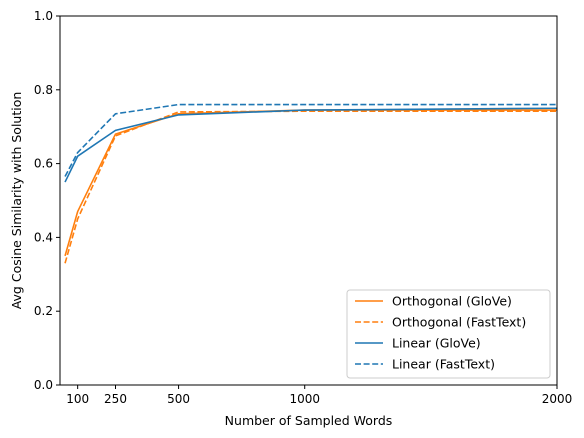 This screenshot has height=438, width=584. Describe the element at coordinates (43, 90) in the screenshot. I see `y-tick-label: 0.8` at that location.